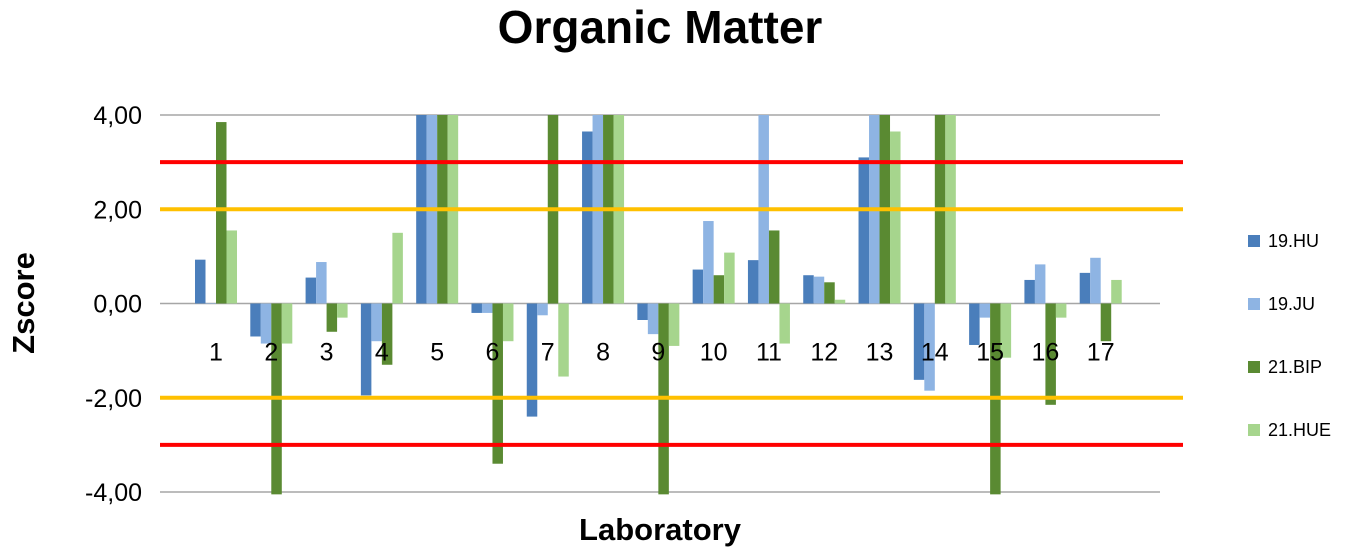  Describe the element at coordinates (493, 353) in the screenshot. I see `x-tick-label: 6` at that location.